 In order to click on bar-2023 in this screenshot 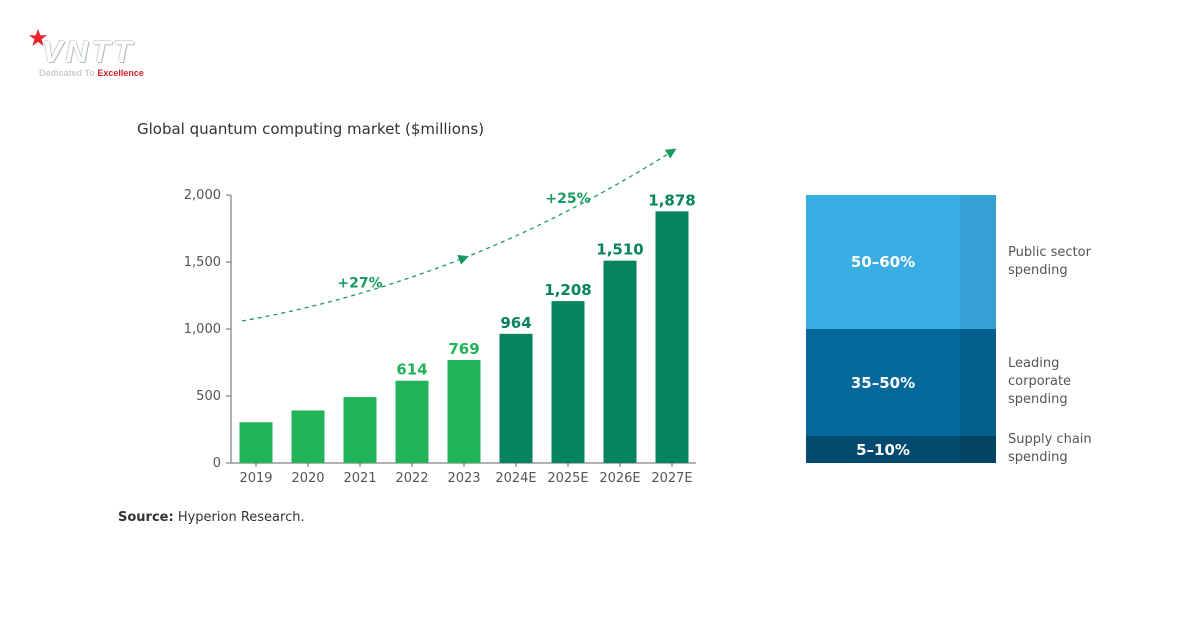, I will do `click(464, 411)`.